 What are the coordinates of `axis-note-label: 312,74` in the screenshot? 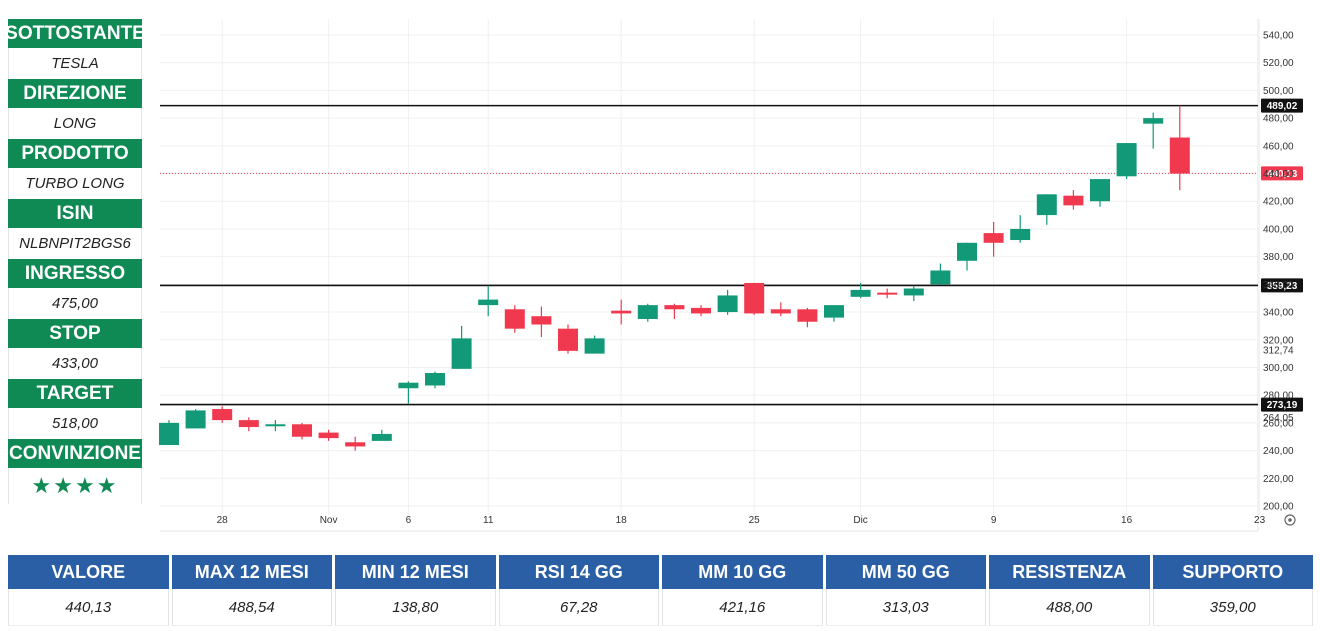 It's located at (1278, 350).